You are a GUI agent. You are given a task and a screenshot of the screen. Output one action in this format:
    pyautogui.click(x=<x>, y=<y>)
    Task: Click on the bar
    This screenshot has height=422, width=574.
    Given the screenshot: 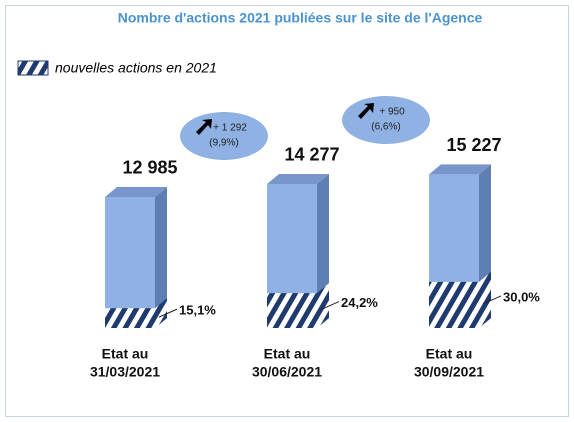 What is the action you would take?
    pyautogui.click(x=130, y=262)
    